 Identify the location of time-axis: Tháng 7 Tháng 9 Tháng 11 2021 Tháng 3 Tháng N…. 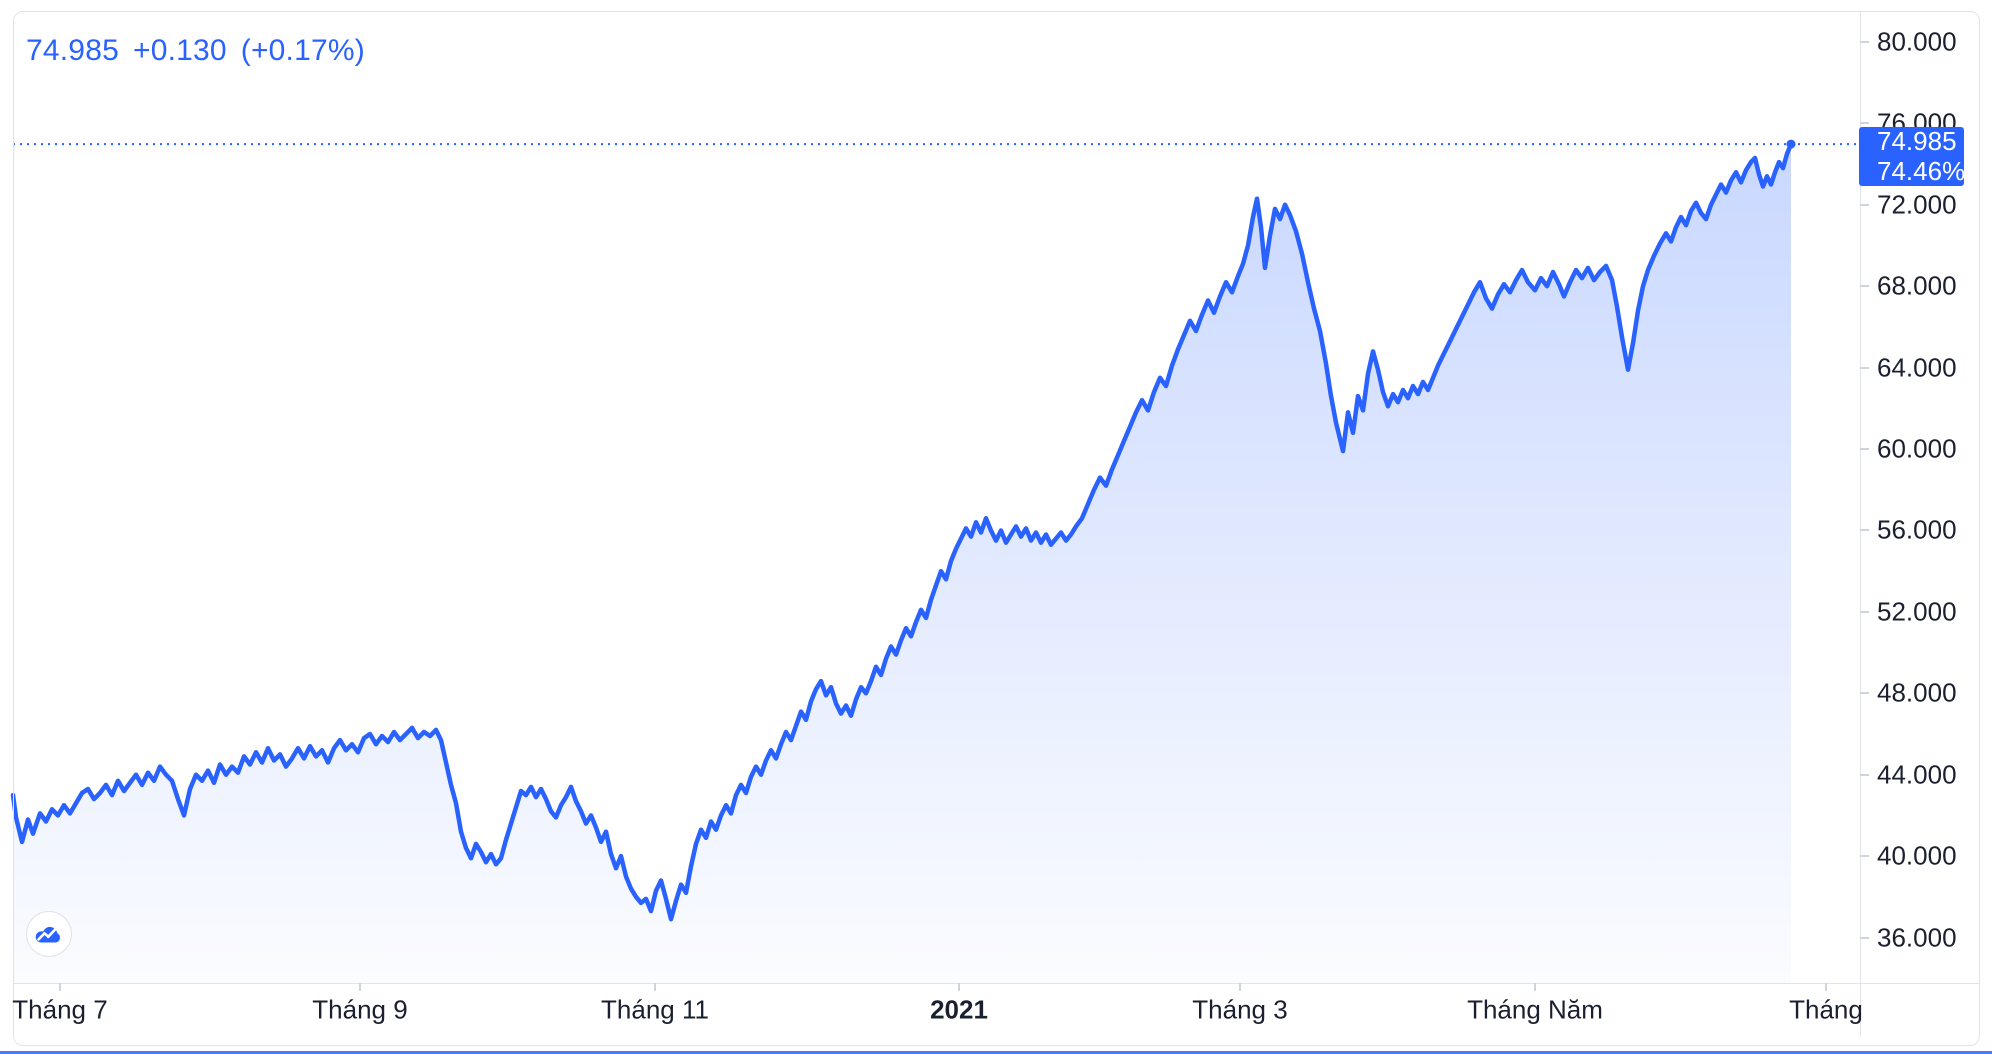
(937, 1010).